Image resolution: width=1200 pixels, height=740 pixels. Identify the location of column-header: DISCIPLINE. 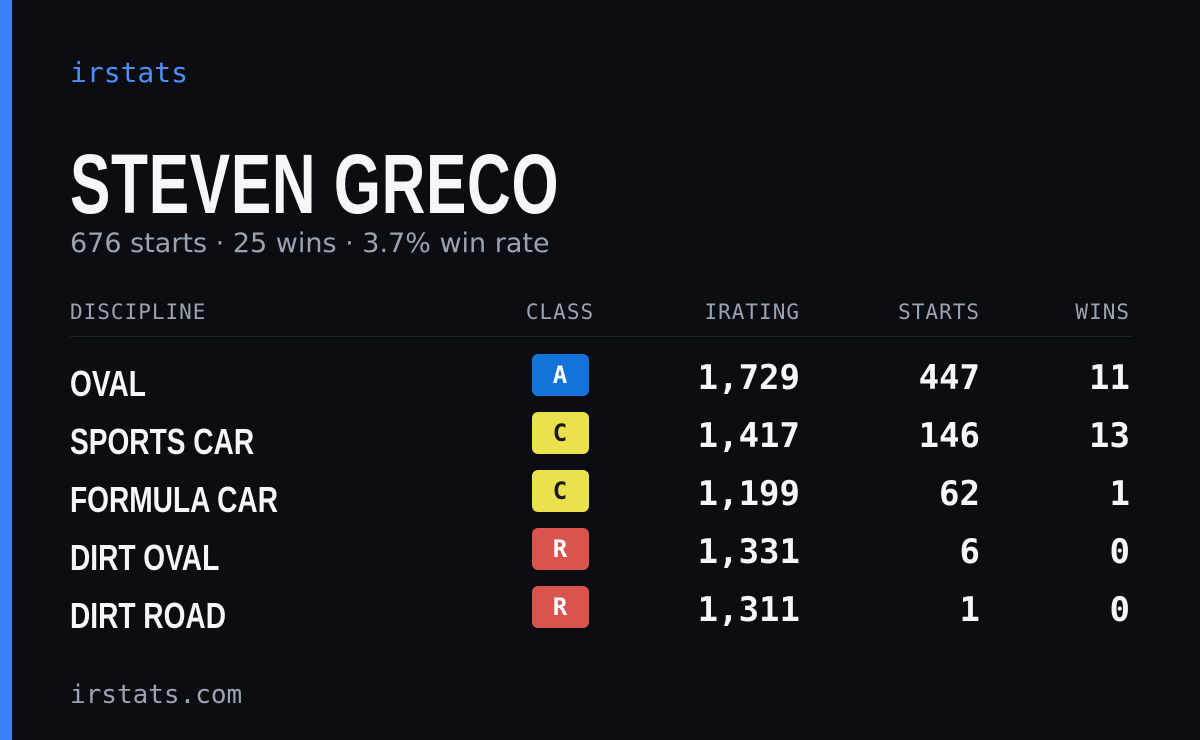
(138, 312).